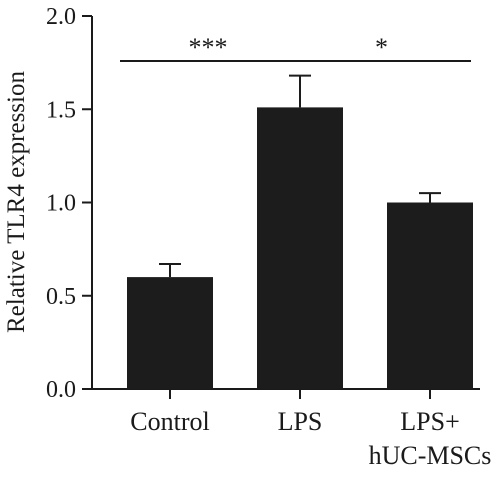 This screenshot has width=500, height=477. Describe the element at coordinates (208, 47) in the screenshot. I see `significance-label: ***` at that location.